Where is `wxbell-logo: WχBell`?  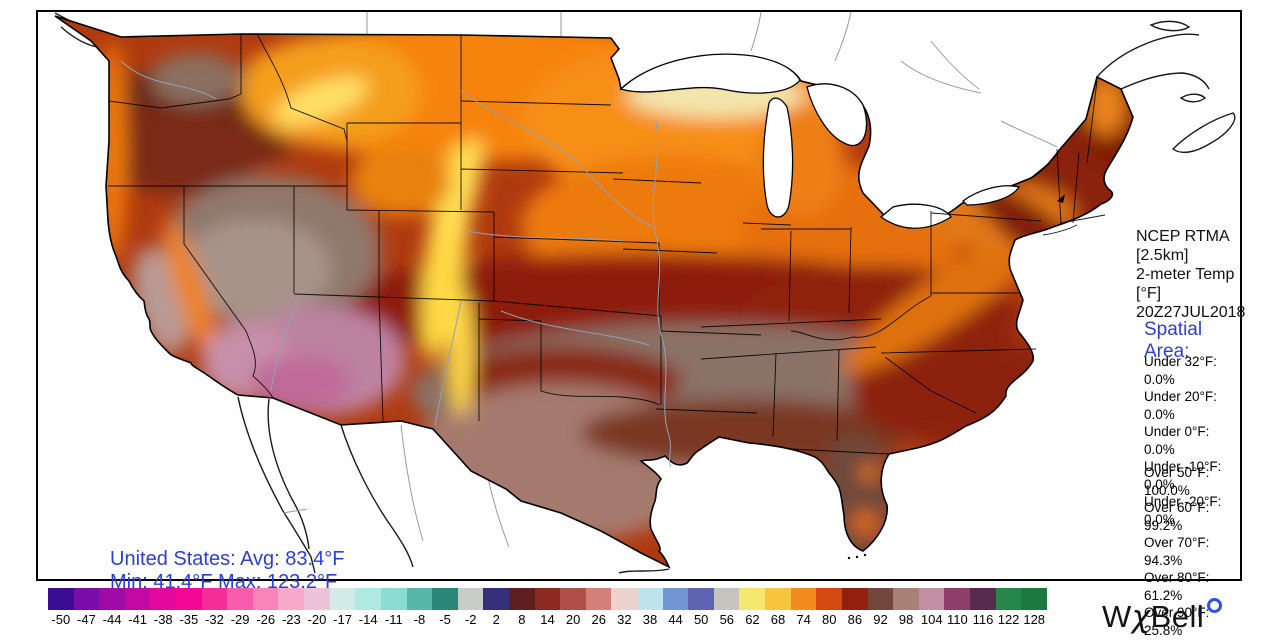 wxbell-logo: WχBell is located at coordinates (1162, 616).